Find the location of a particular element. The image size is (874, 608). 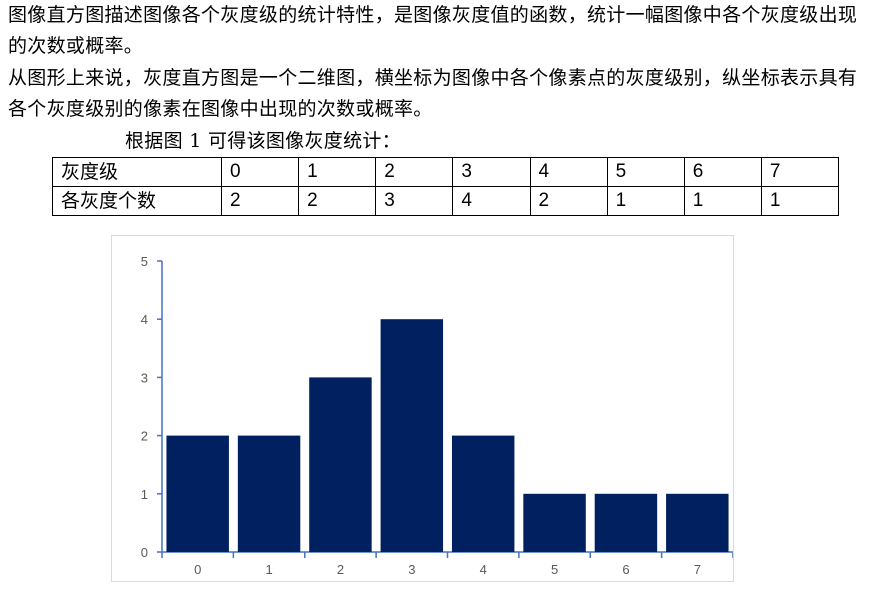

x-tick-label: 2 is located at coordinates (340, 569).